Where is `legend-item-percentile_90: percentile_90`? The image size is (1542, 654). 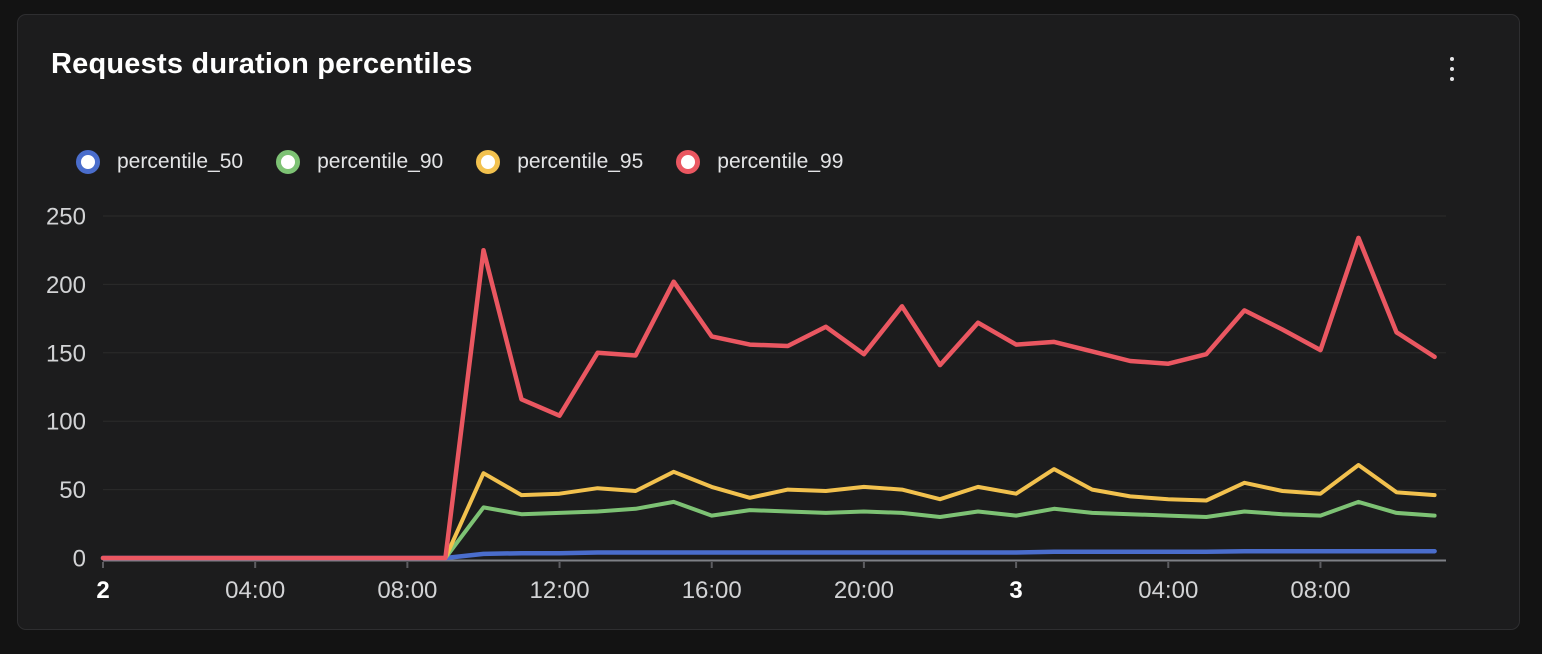 legend-item-percentile_90: percentile_90 is located at coordinates (359, 162).